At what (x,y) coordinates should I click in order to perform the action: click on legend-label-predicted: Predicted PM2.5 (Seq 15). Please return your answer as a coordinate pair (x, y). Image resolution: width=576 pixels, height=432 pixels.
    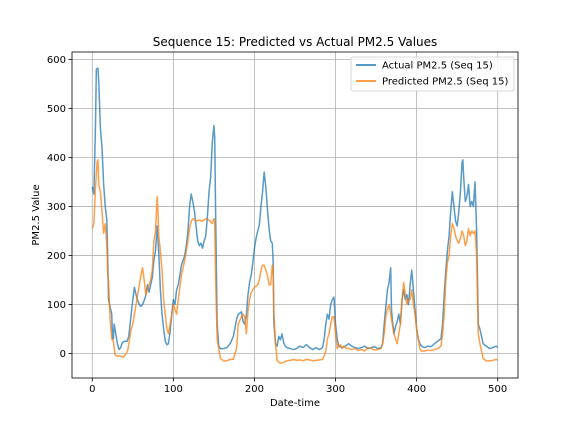
    Looking at the image, I should click on (445, 82).